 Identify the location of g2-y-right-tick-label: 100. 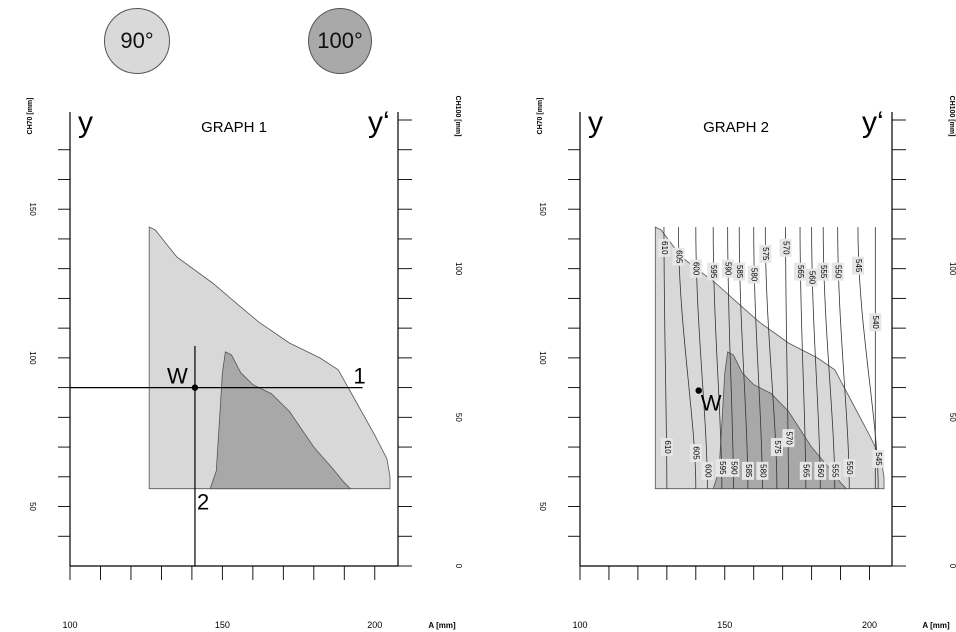
(952, 269).